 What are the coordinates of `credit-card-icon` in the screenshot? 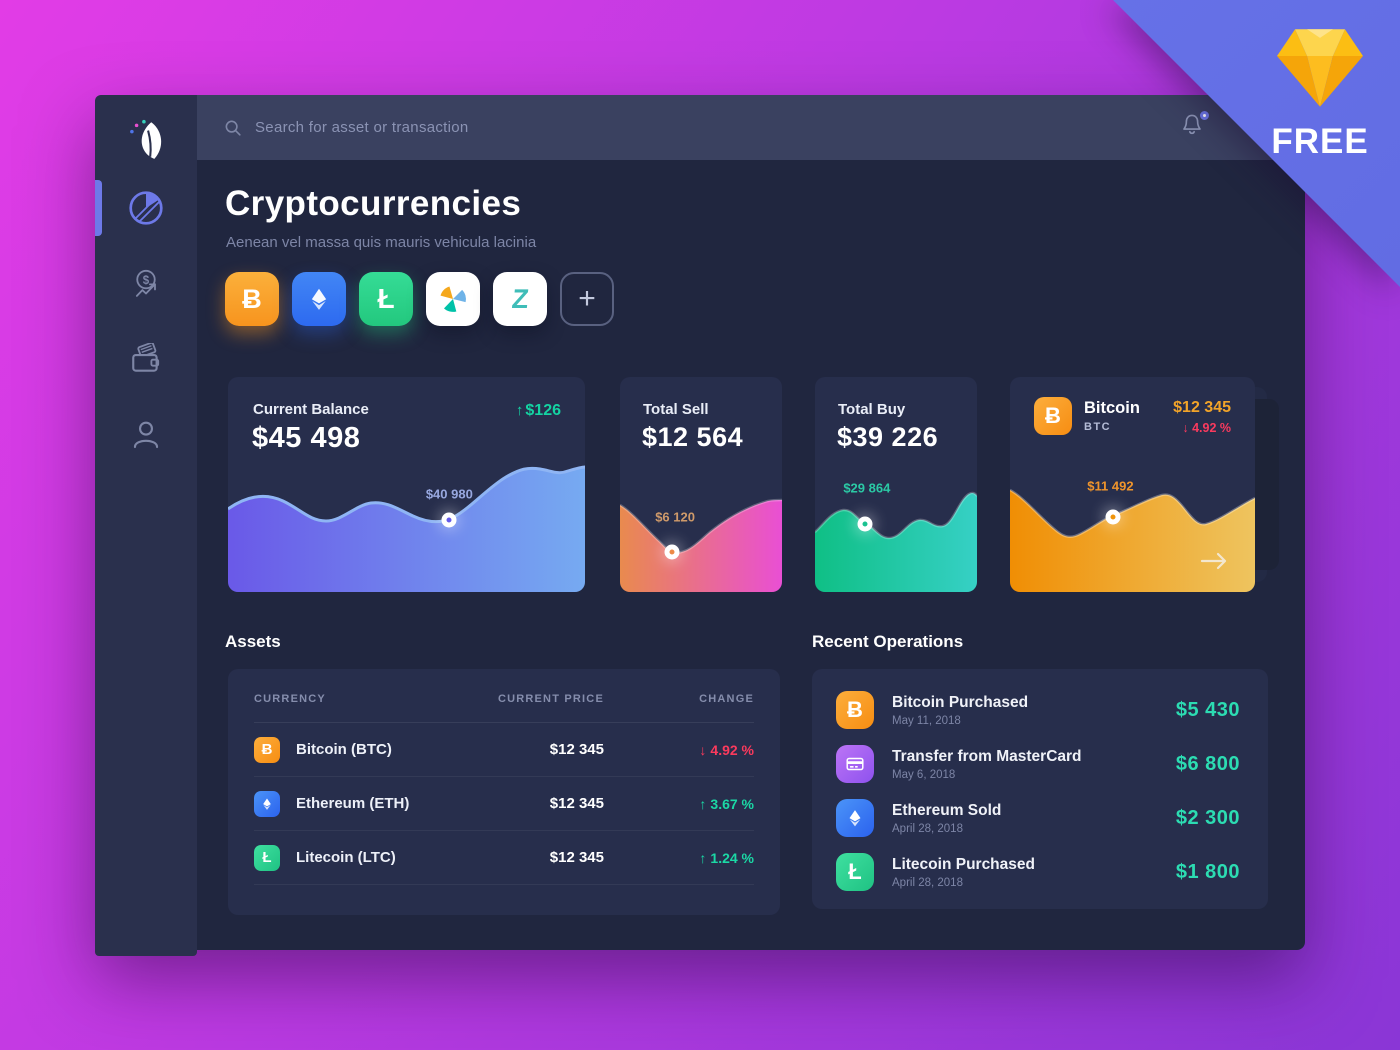 It's located at (855, 764).